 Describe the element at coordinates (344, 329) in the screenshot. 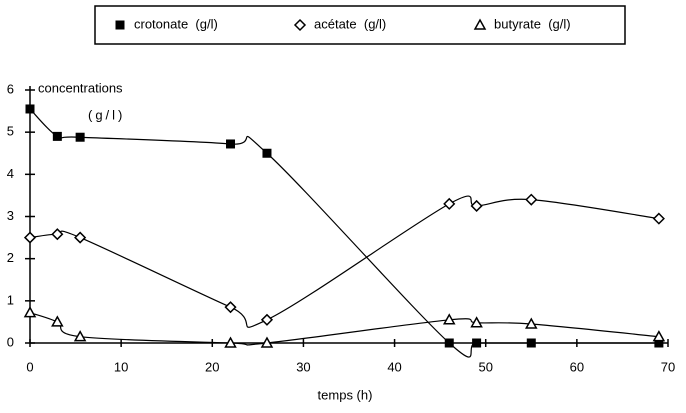

I see `series-curve` at that location.